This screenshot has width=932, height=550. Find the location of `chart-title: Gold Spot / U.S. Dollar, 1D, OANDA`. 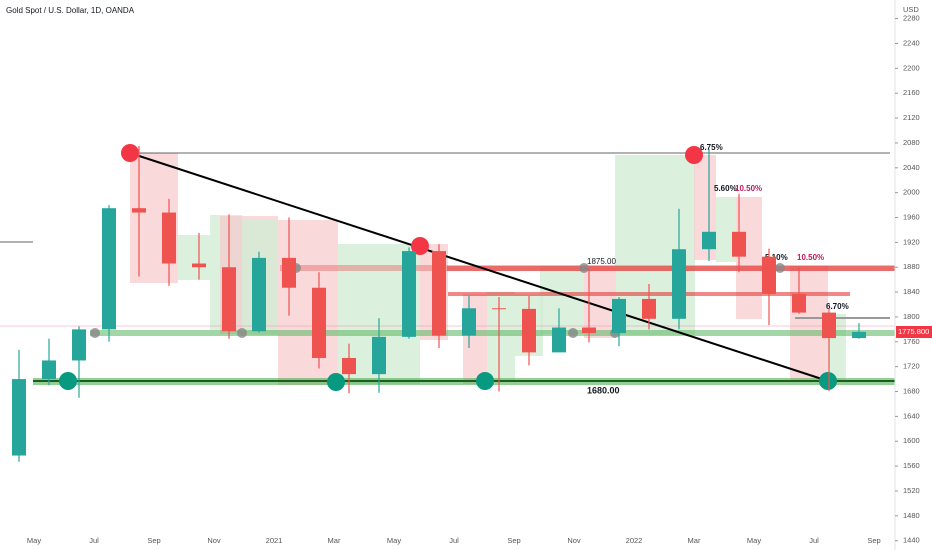

chart-title: Gold Spot / U.S. Dollar, 1D, OANDA is located at coordinates (70, 10).